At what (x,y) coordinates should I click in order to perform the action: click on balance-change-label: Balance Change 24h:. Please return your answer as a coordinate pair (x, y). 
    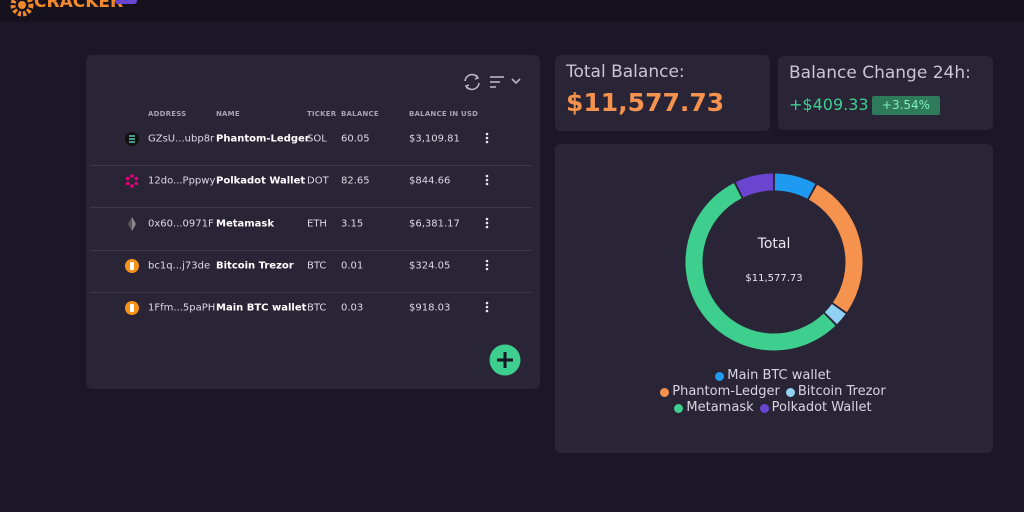
    Looking at the image, I should click on (880, 73).